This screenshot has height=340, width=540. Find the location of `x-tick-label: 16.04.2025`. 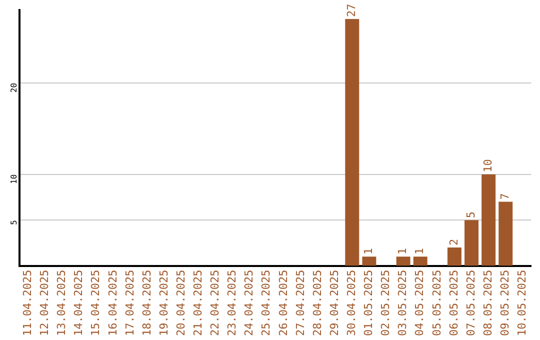

x-tick-label: 16.04.2025 is located at coordinates (113, 303).